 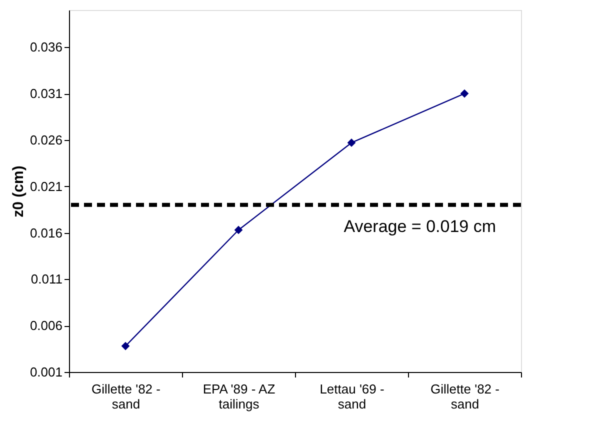 I want to click on y-tick-label: 0.021, so click(x=46, y=186).